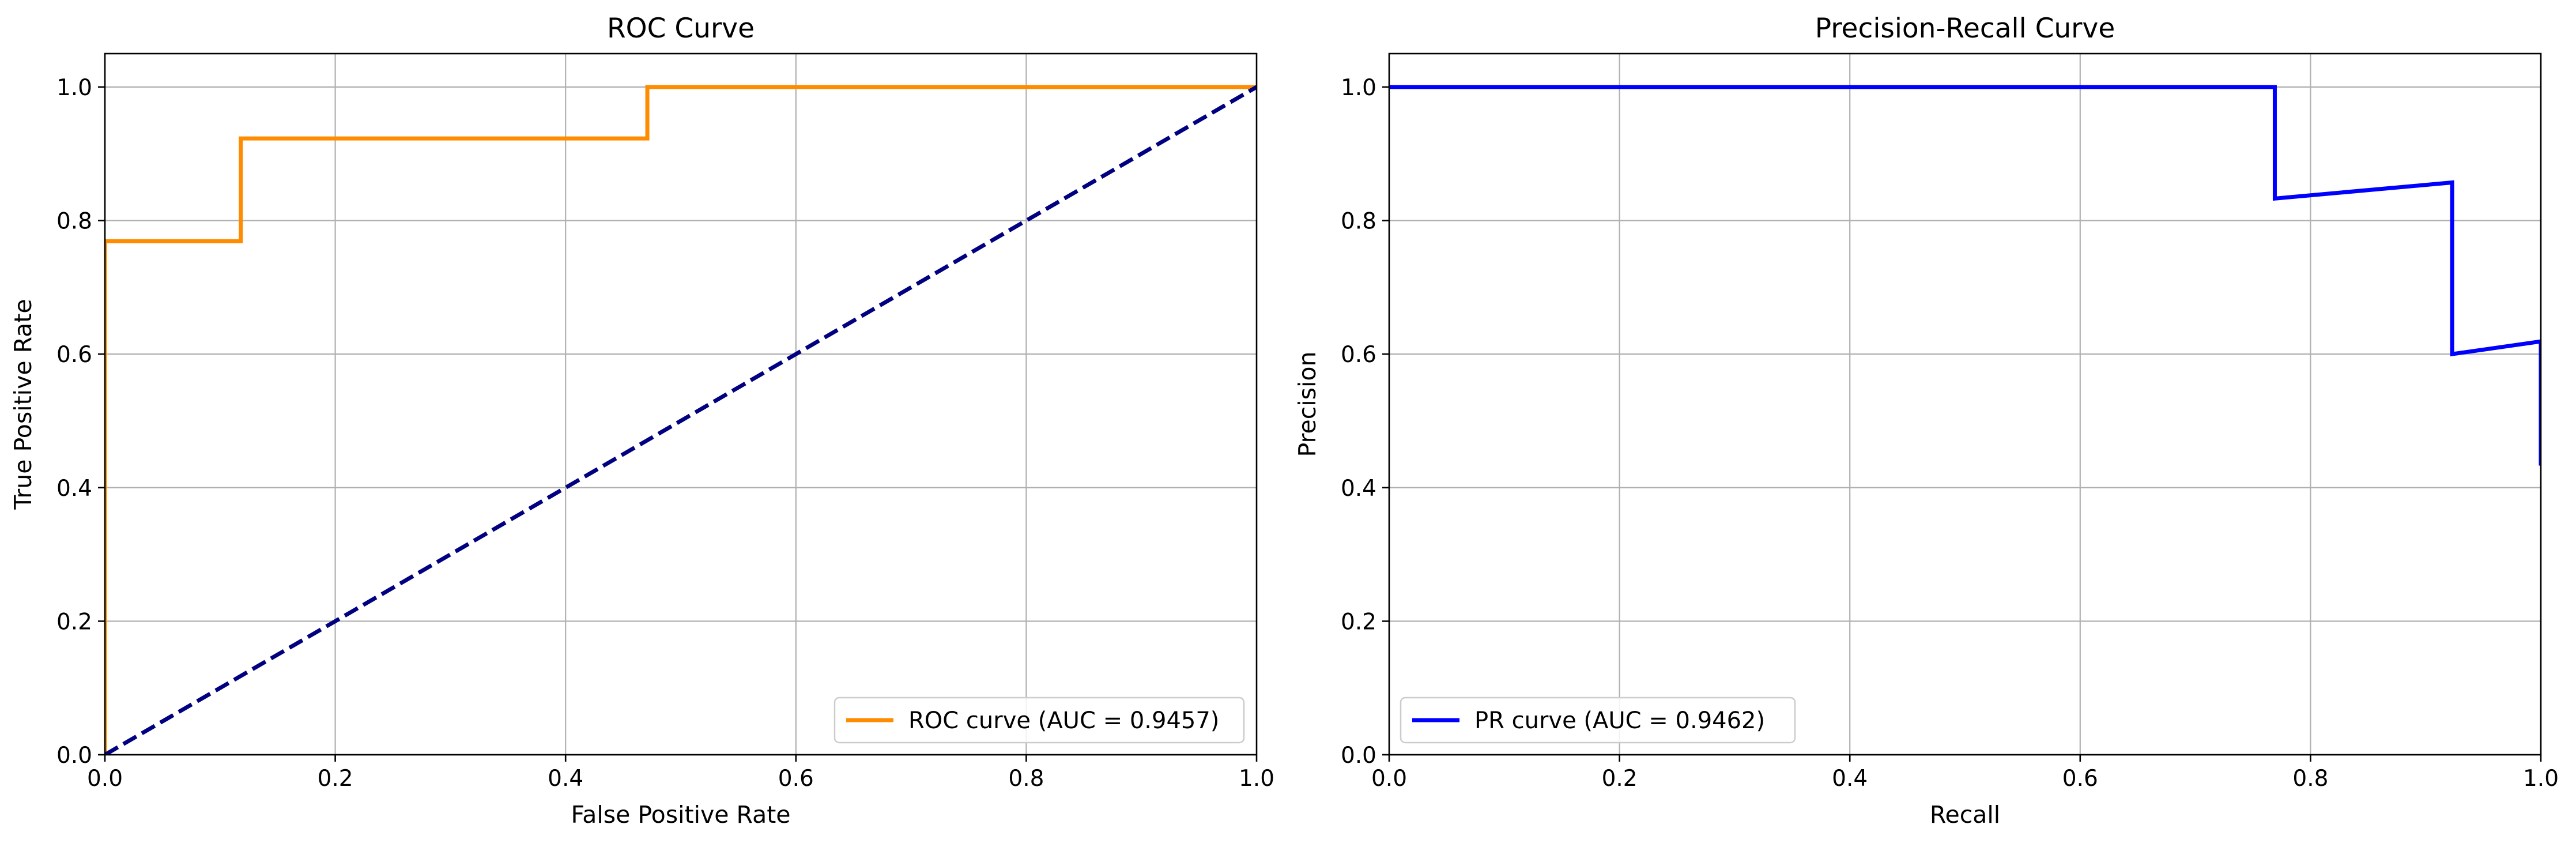 Image resolution: width=2576 pixels, height=847 pixels. What do you see at coordinates (1965, 815) in the screenshot?
I see `x-axis-label: Recall` at bounding box center [1965, 815].